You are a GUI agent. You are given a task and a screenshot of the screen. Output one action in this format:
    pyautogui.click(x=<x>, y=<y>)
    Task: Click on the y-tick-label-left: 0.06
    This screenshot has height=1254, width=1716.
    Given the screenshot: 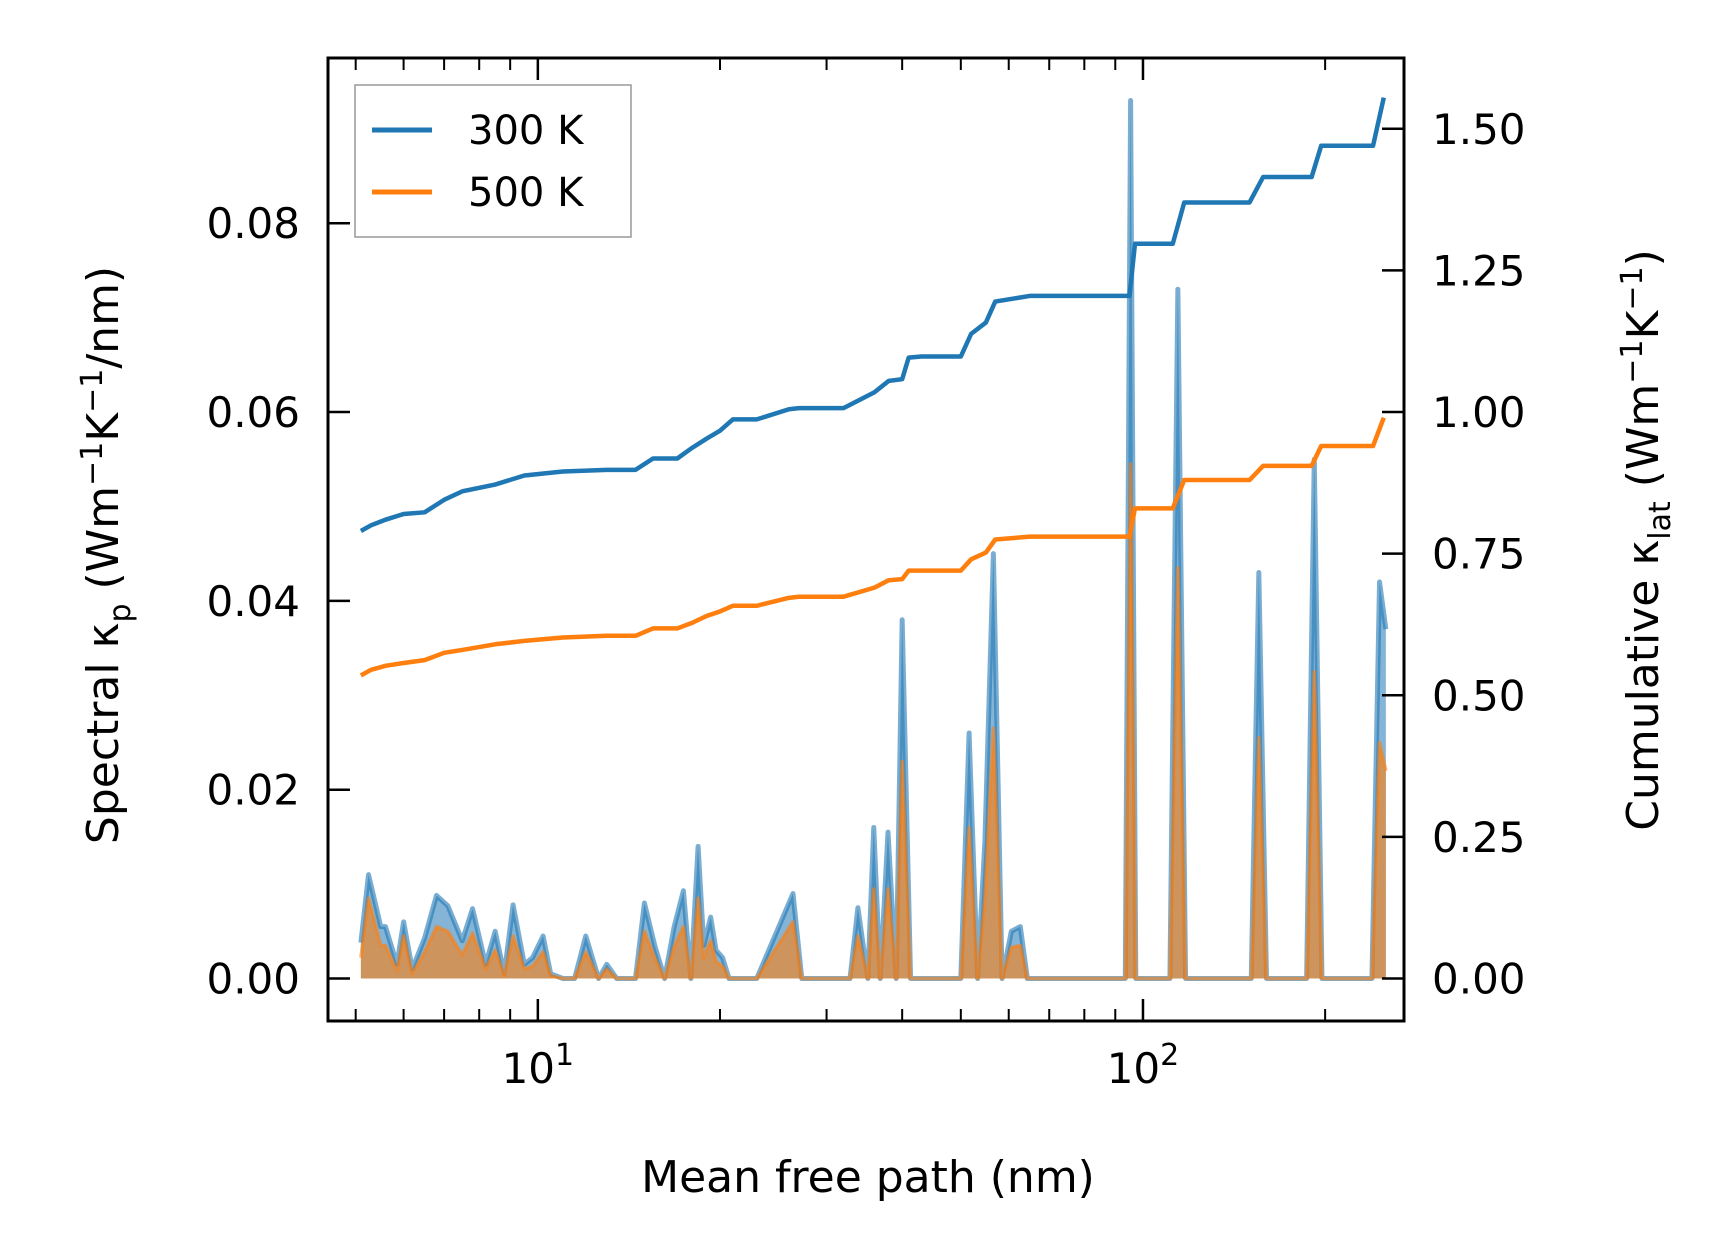 What is the action you would take?
    pyautogui.click(x=253, y=412)
    